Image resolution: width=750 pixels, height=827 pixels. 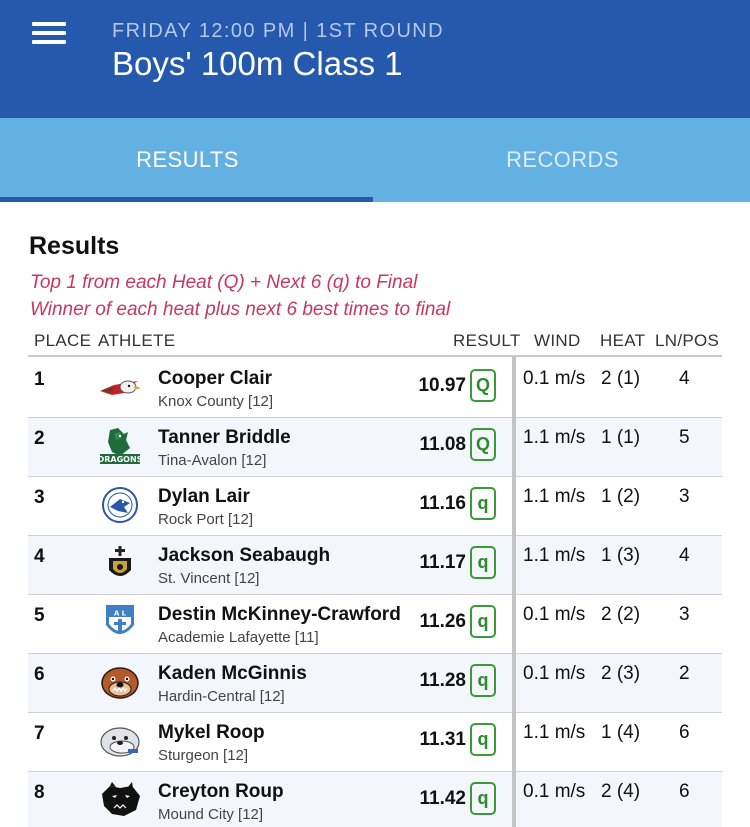 I want to click on heat: 1 (4), so click(x=621, y=732).